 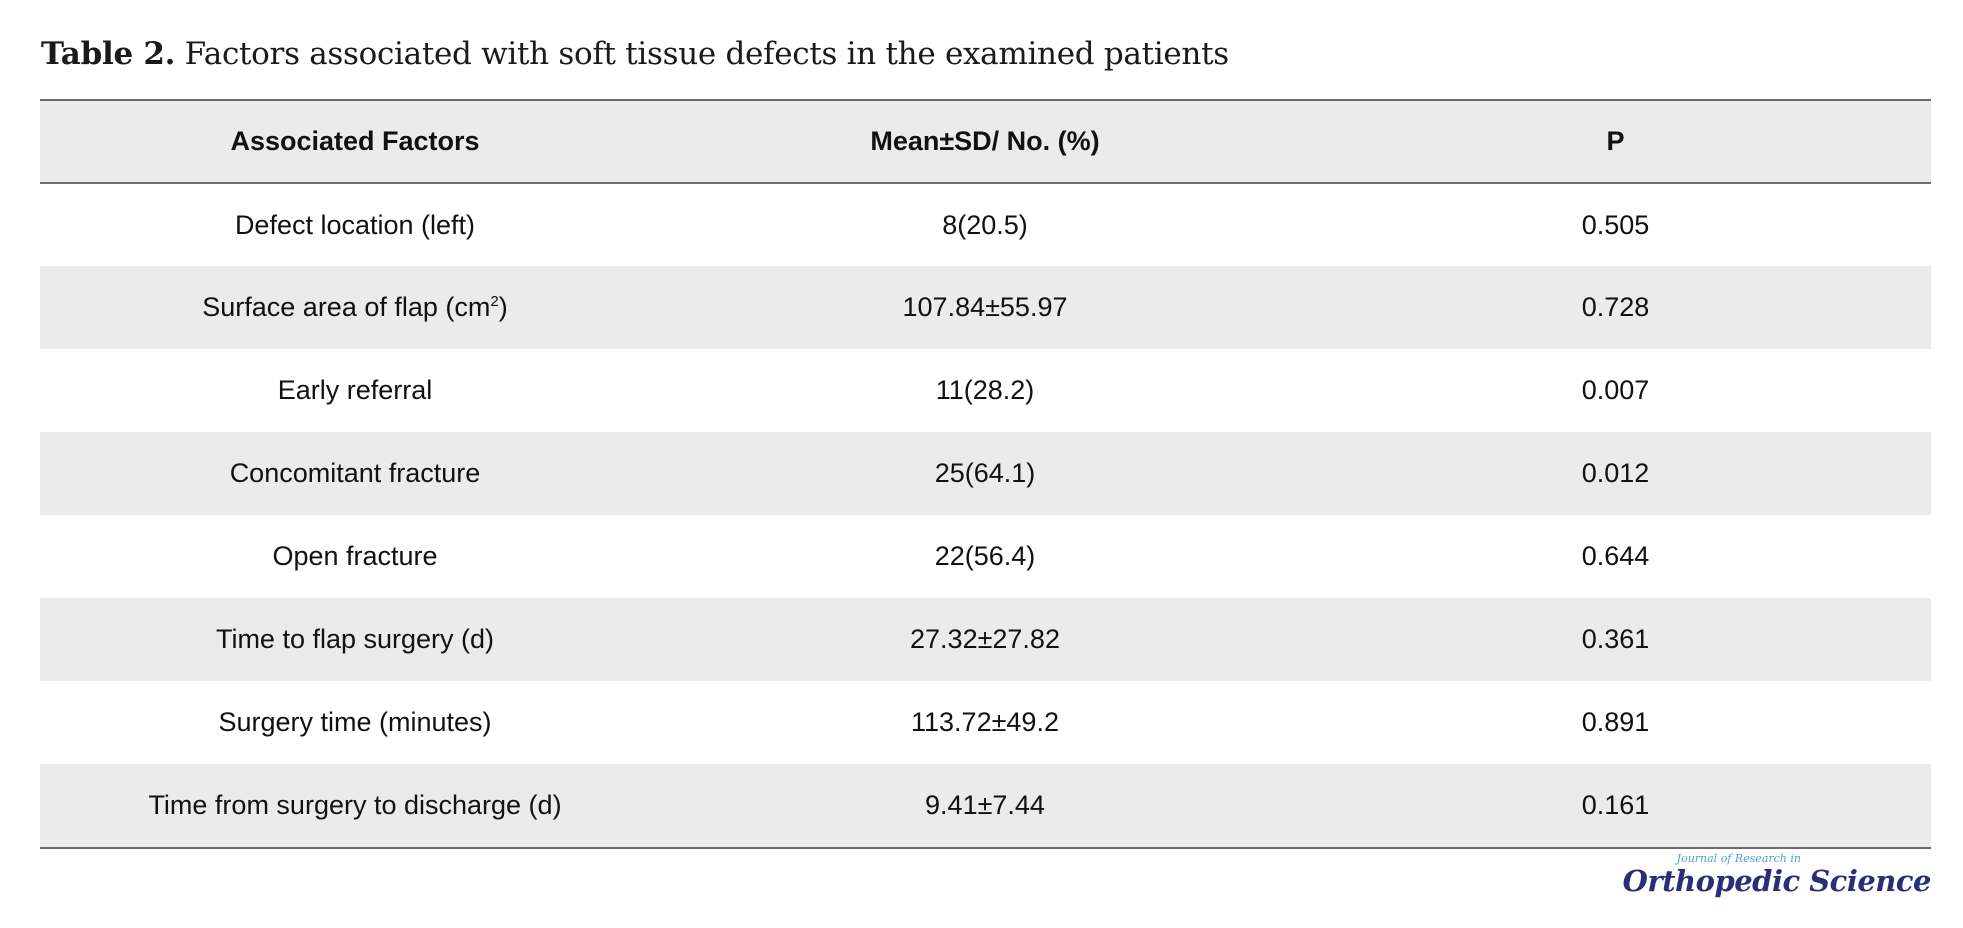 I want to click on superscript: 2, so click(x=494, y=301).